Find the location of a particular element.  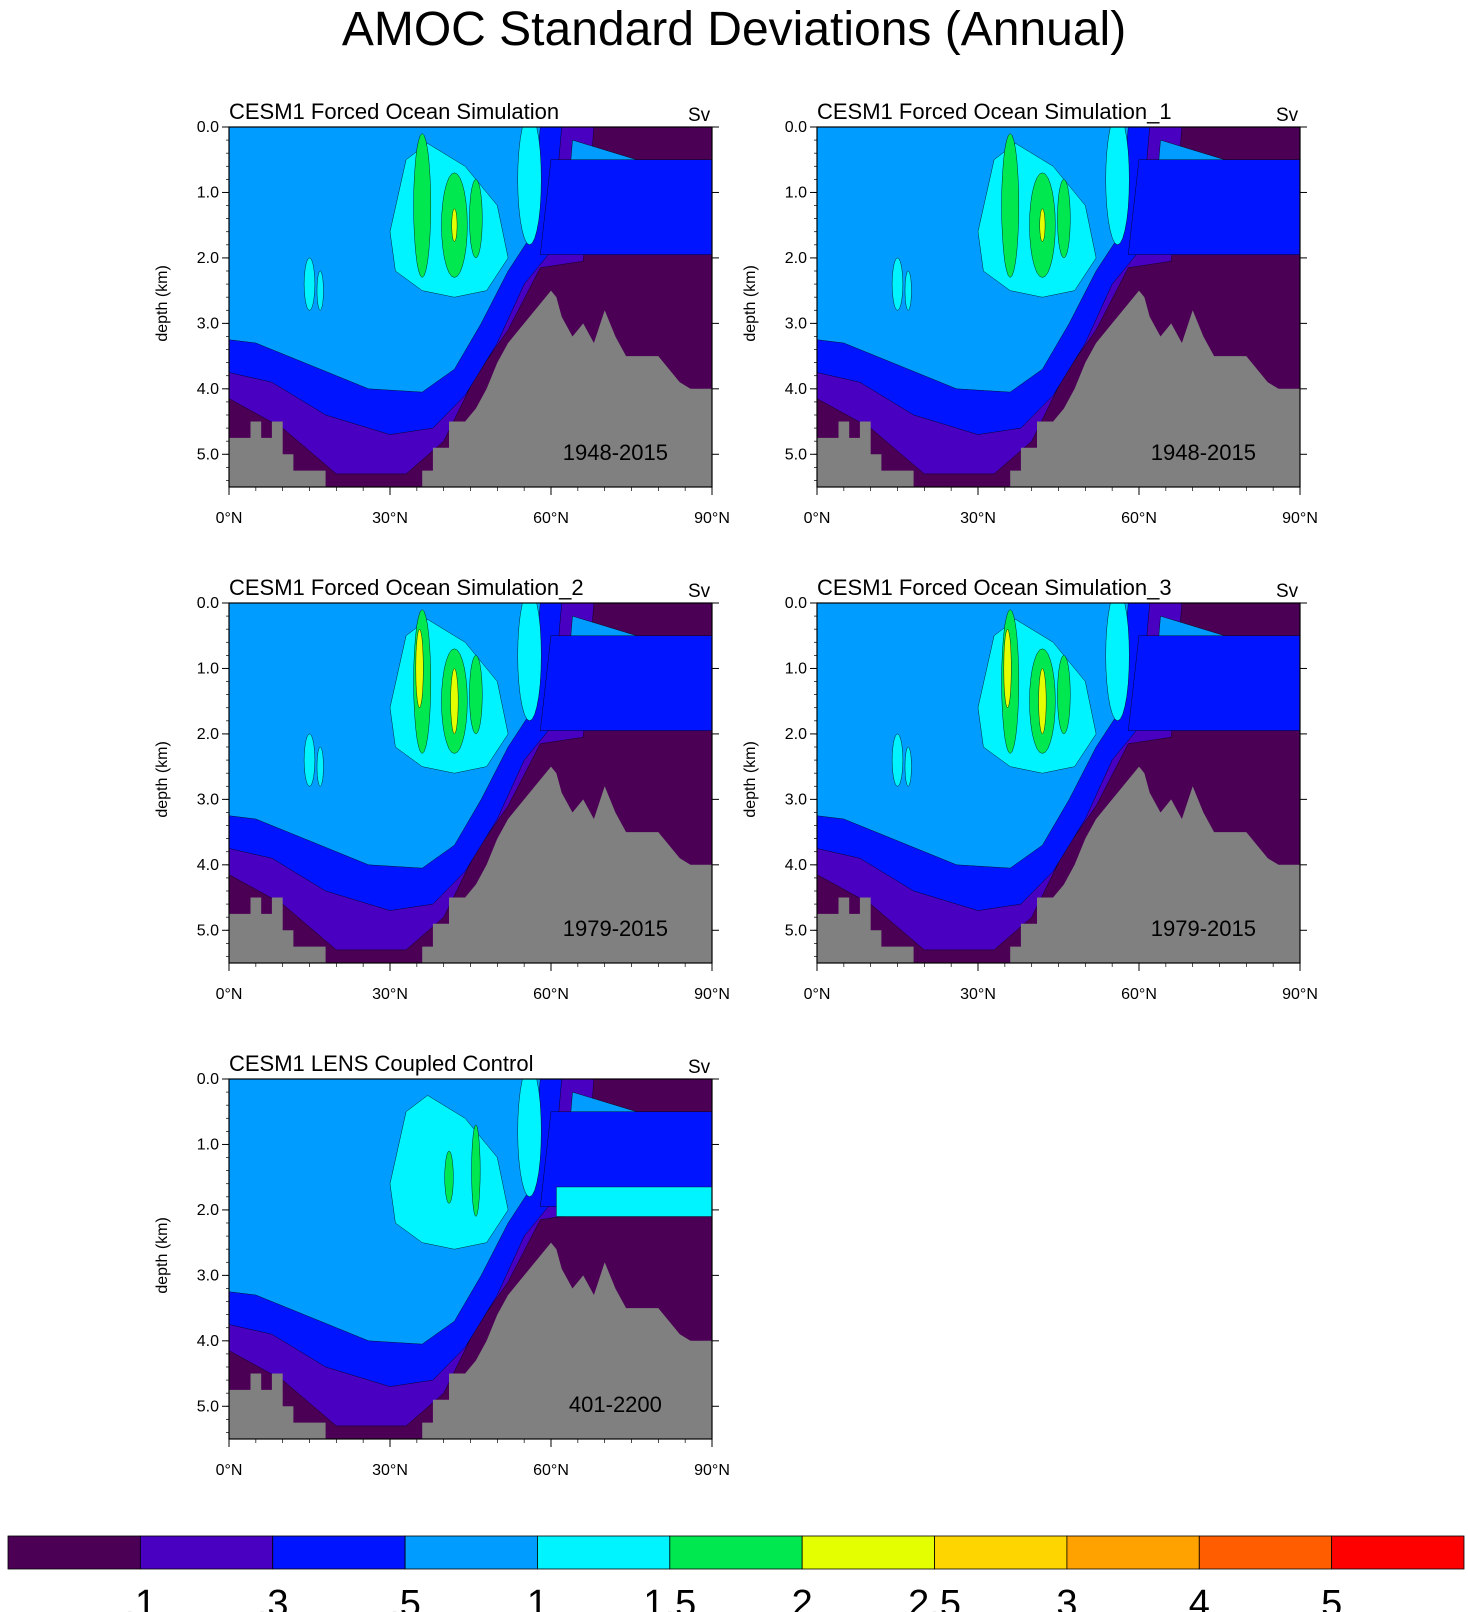

colorbar-label: .5 is located at coordinates (405, 1597).